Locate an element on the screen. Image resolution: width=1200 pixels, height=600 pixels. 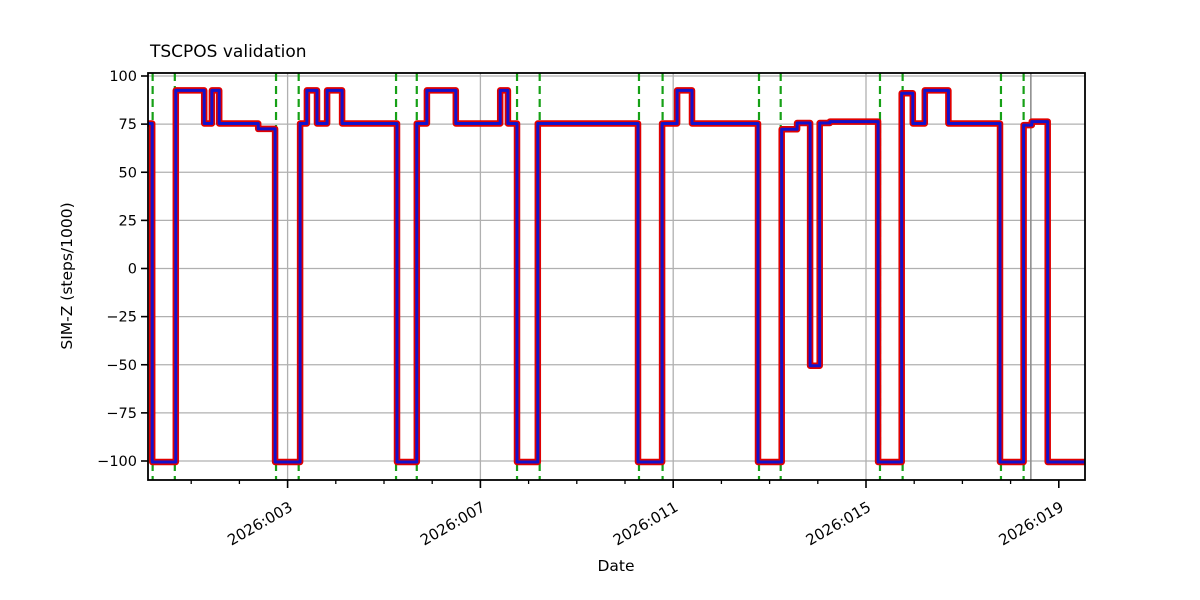
y-tick-label: −75 is located at coordinates (121, 414).